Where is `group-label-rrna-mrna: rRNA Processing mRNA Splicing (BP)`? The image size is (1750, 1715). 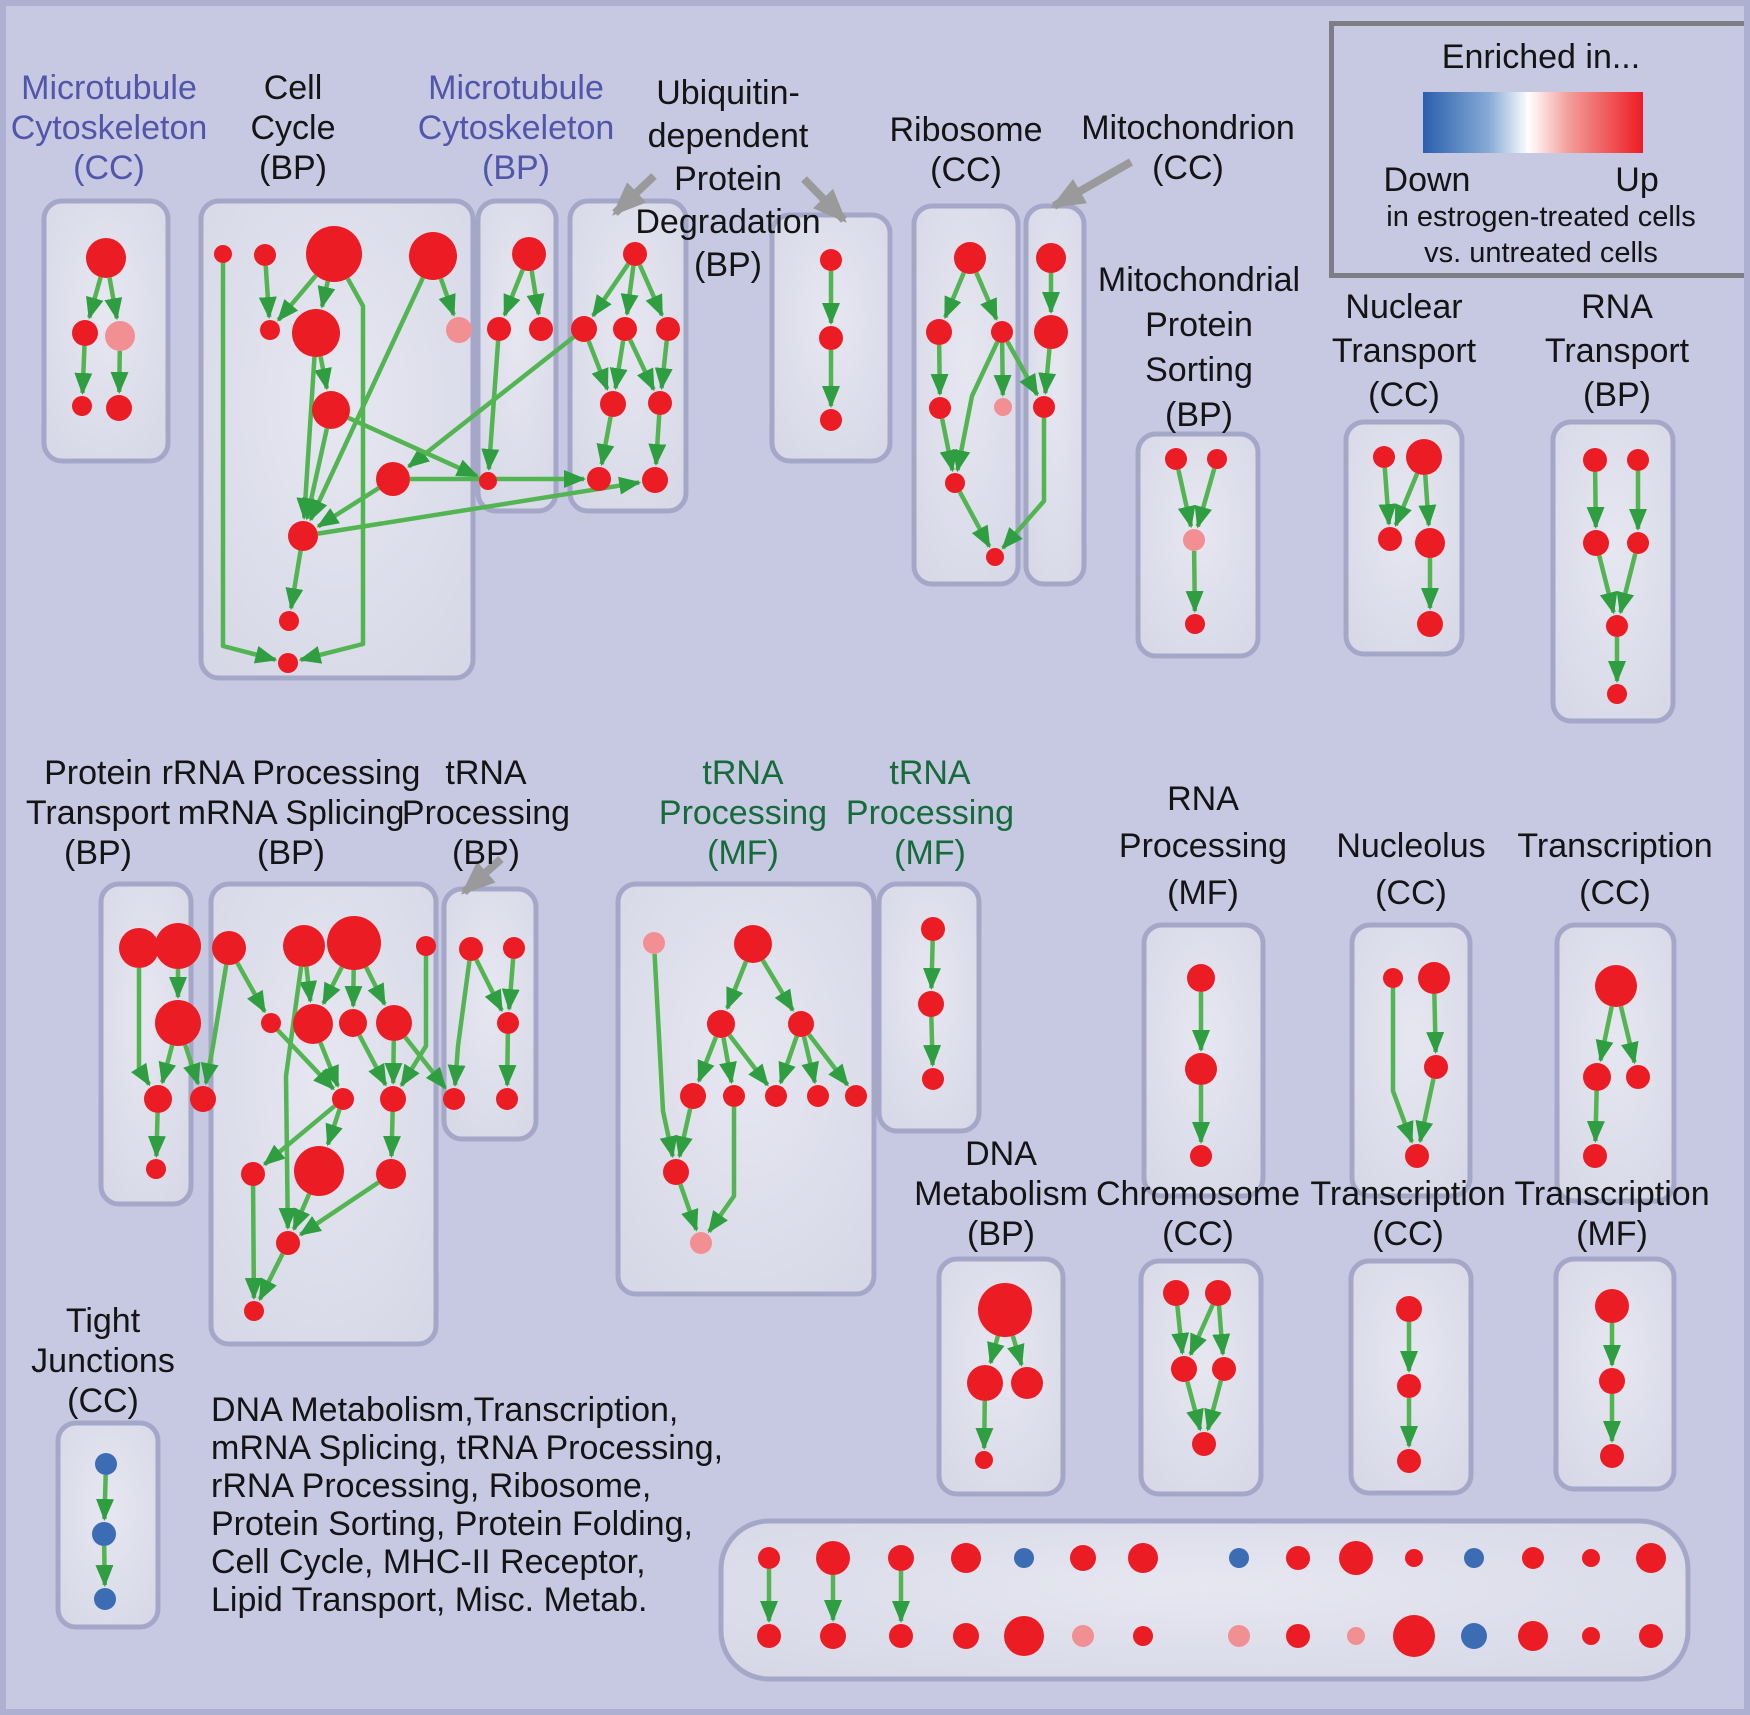
group-label-rrna-mrna: rRNA Processing mRNA Splicing (BP) is located at coordinates (291, 813).